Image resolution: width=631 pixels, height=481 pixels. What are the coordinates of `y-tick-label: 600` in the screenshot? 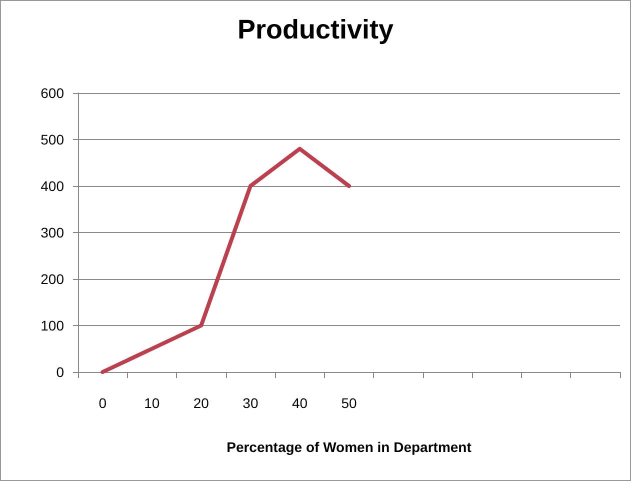 It's located at (52, 93).